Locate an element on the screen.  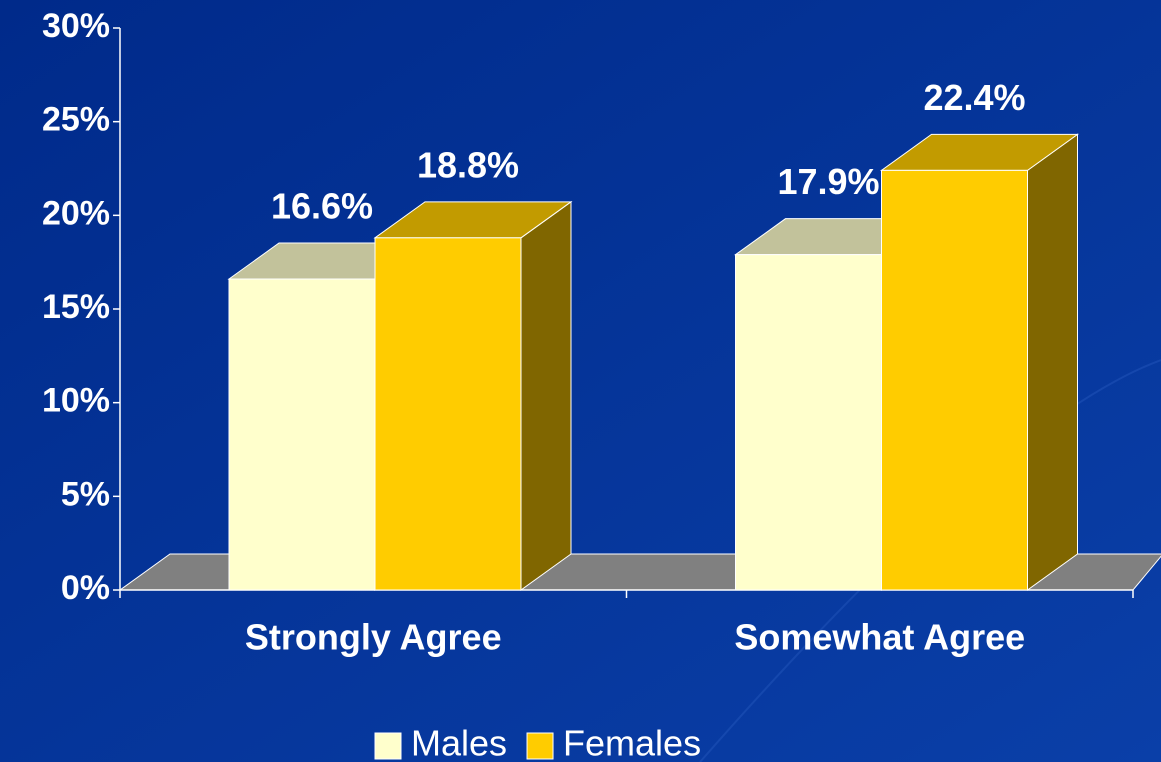
y-tick-label: 15% is located at coordinates (76, 307).